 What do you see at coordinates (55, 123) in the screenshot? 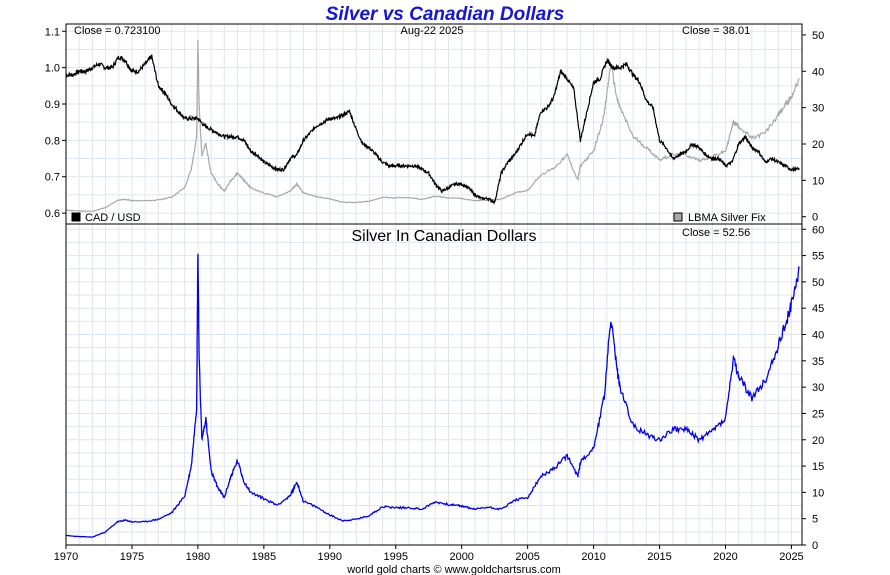
I see `top-left-axis: 0.6 0.7 0.8 0.9 1.0 1.1` at bounding box center [55, 123].